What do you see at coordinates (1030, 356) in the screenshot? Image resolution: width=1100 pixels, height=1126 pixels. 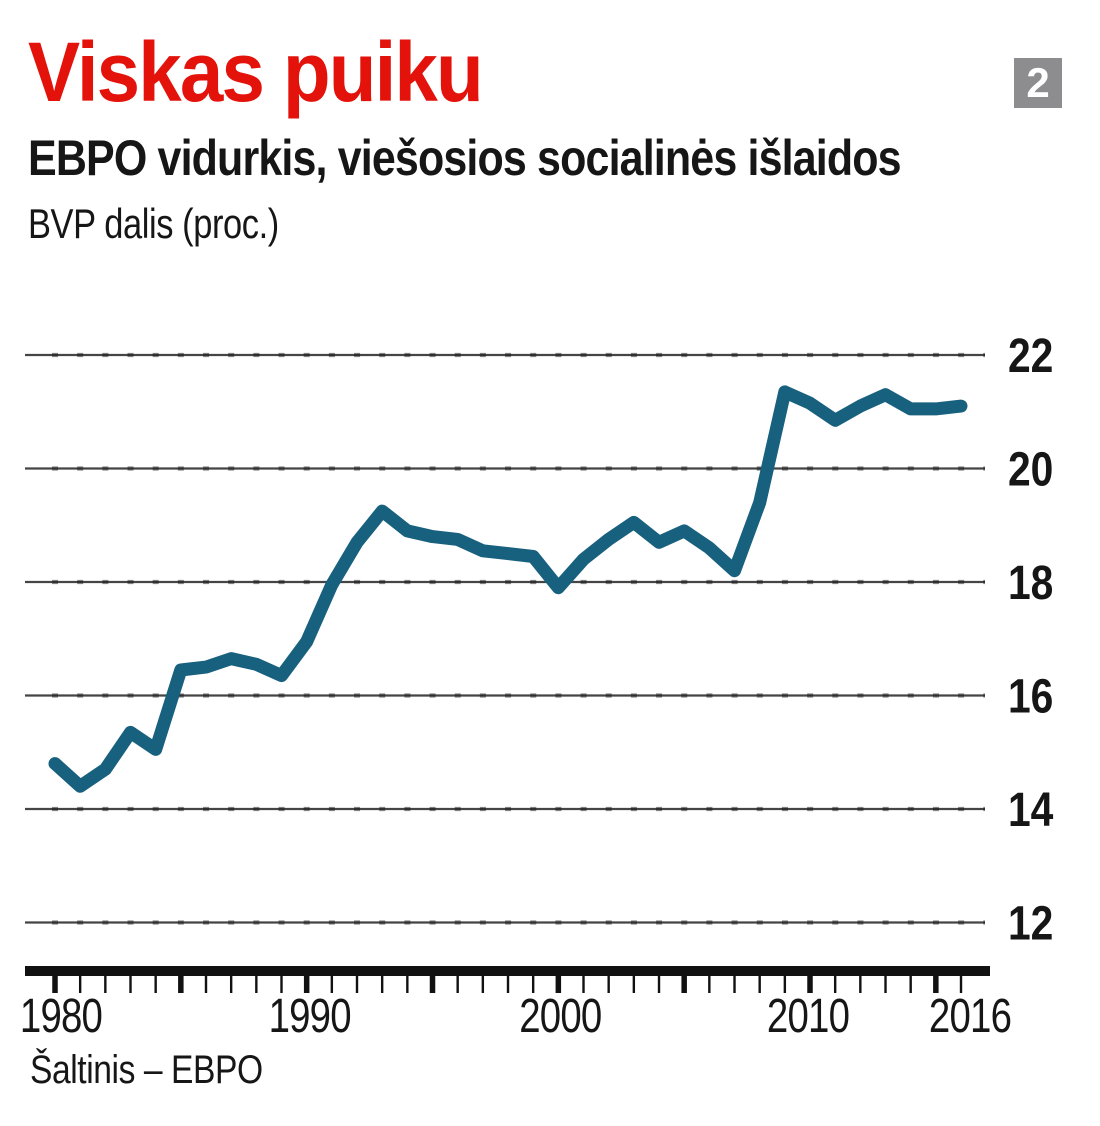 I see `y-tick-label: 22` at bounding box center [1030, 356].